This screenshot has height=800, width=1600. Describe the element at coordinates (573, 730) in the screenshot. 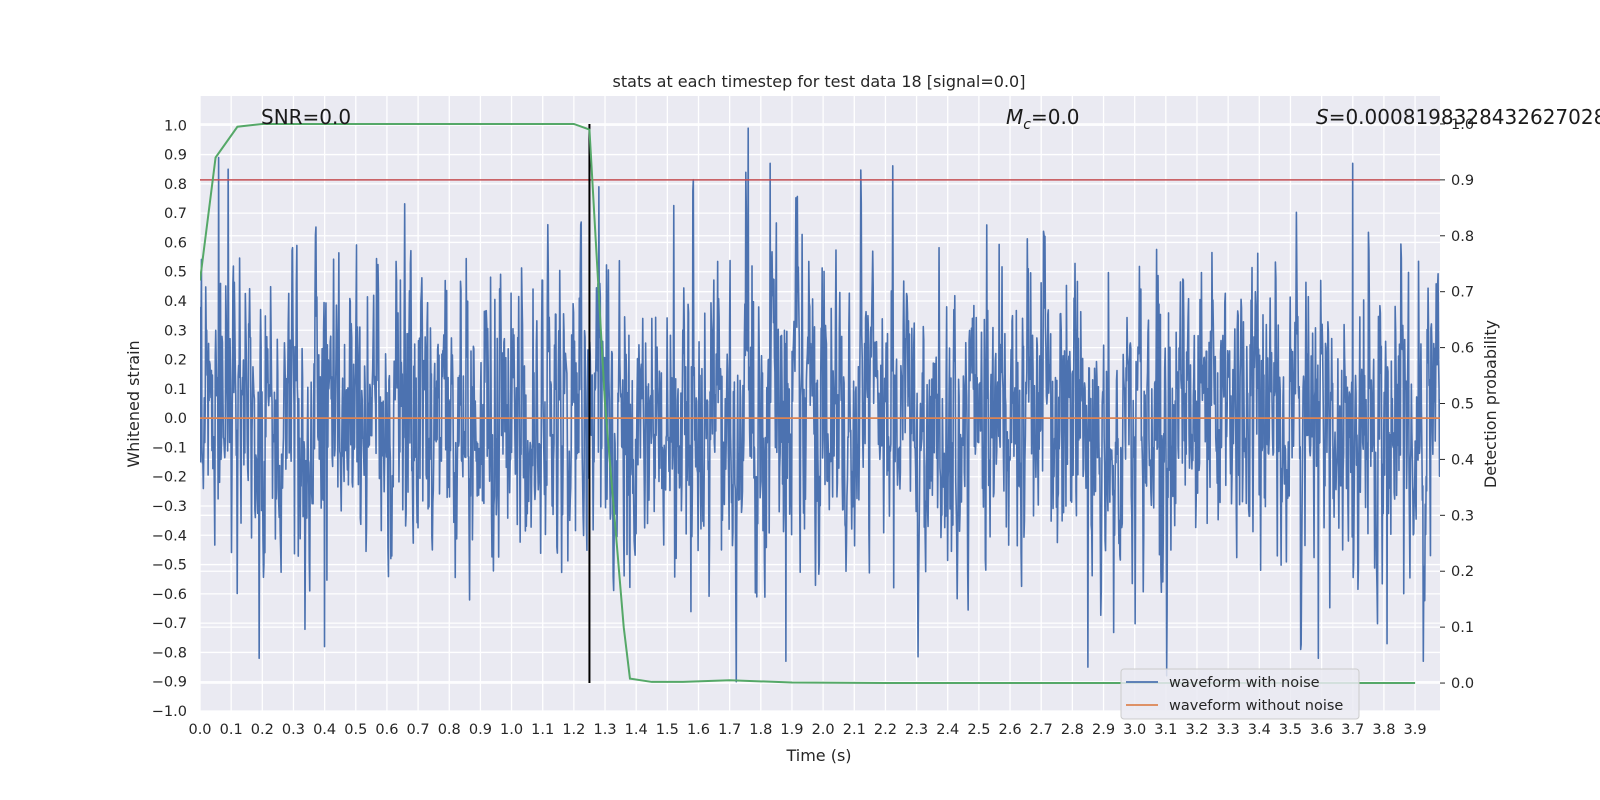

I see `x-tick-label: 1.2` at that location.